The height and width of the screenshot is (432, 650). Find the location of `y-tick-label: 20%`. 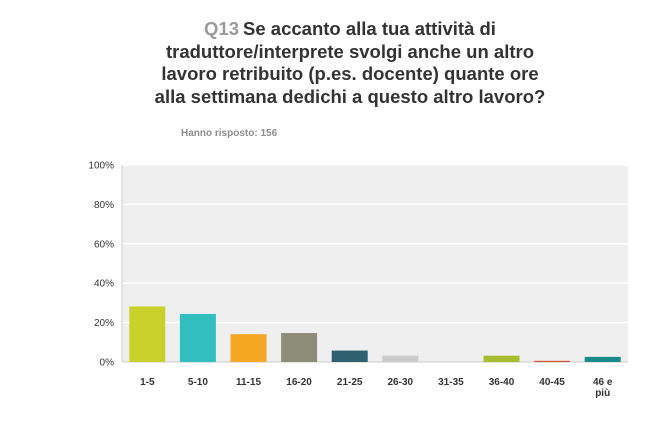

y-tick-label: 20% is located at coordinates (104, 323).